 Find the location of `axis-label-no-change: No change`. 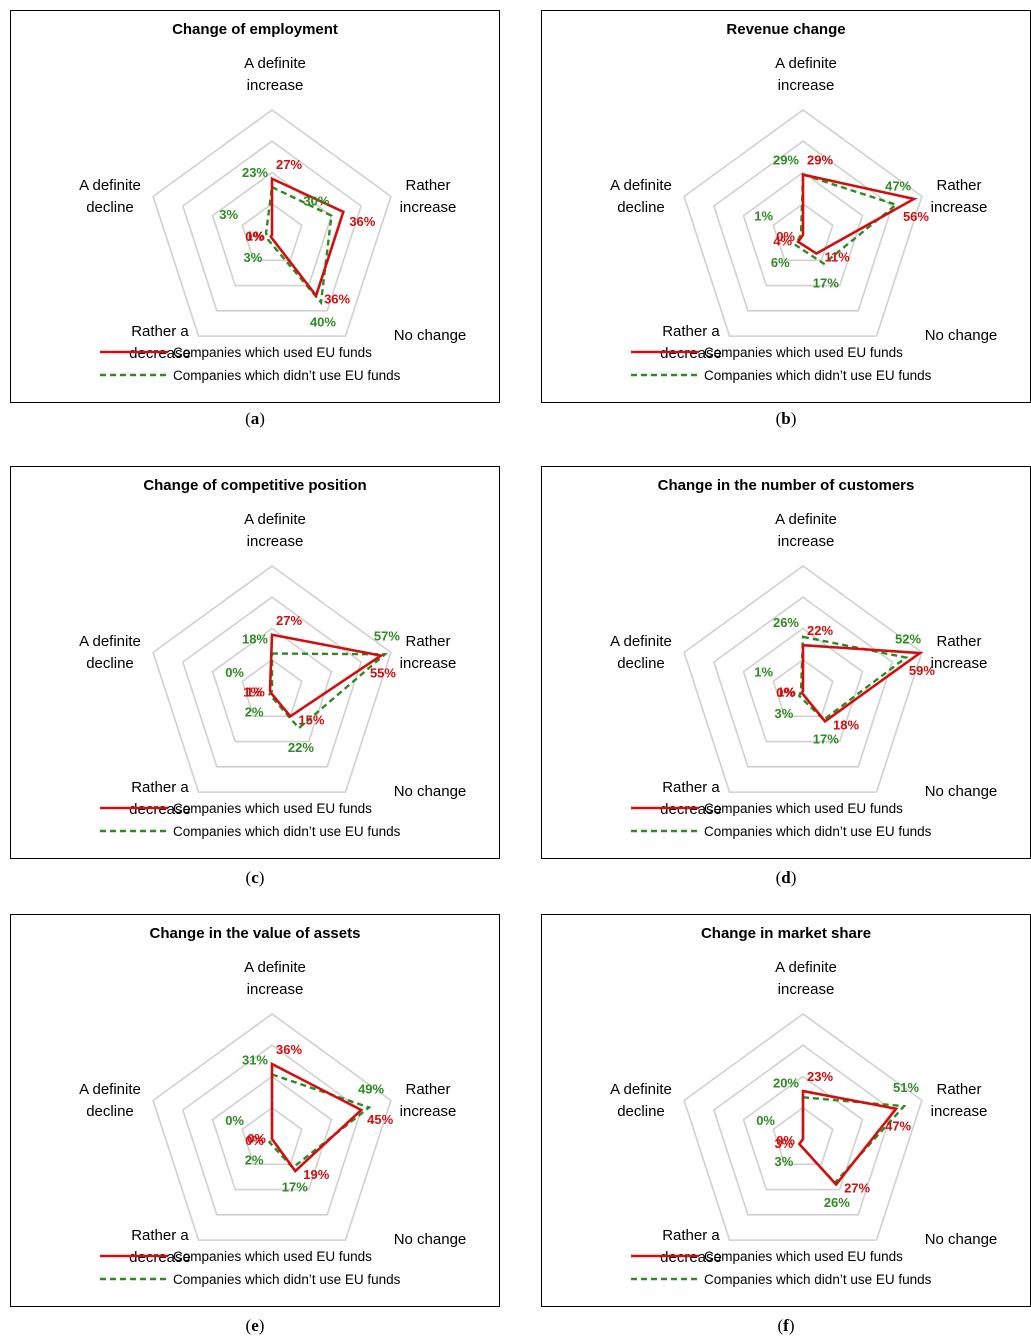

axis-label-no-change: No change is located at coordinates (430, 1239).